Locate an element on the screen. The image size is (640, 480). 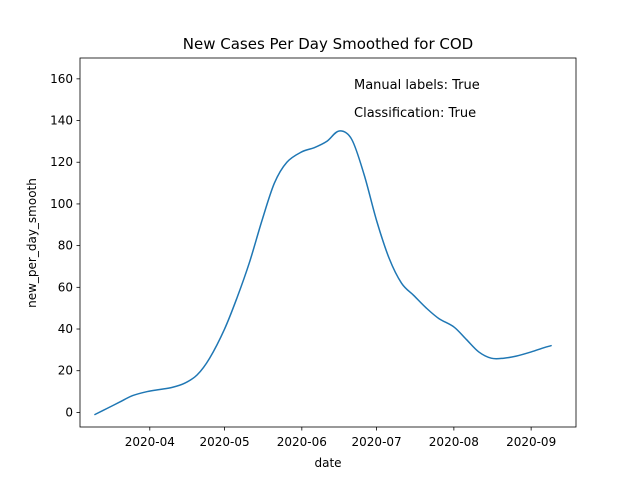
annotation-manual-labels: Manual labels: True is located at coordinates (417, 85).